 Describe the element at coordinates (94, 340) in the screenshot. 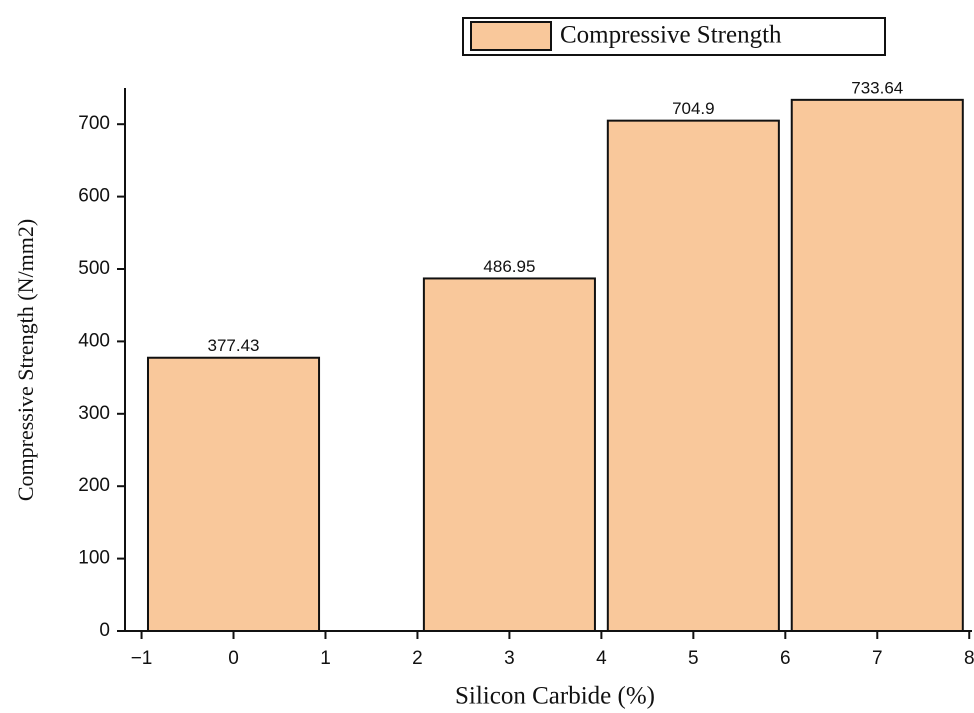

I see `y-tick-label: 400` at that location.